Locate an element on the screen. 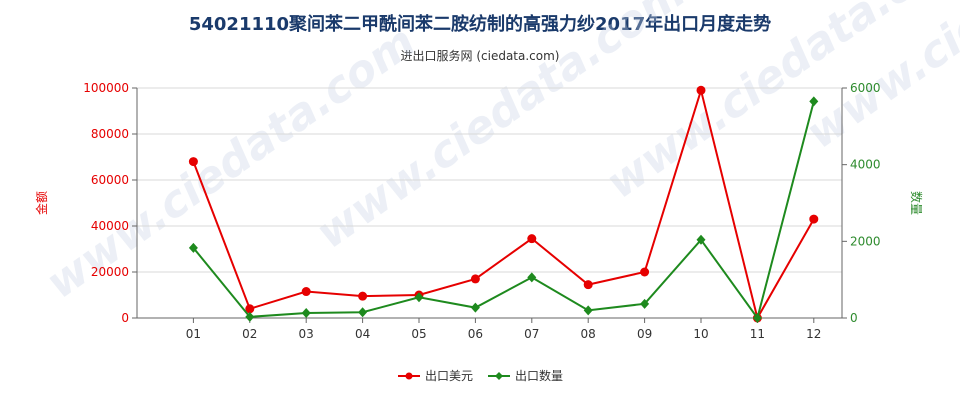 Image resolution: width=960 pixels, height=400 pixels. x-tick-label: 09 is located at coordinates (644, 334).